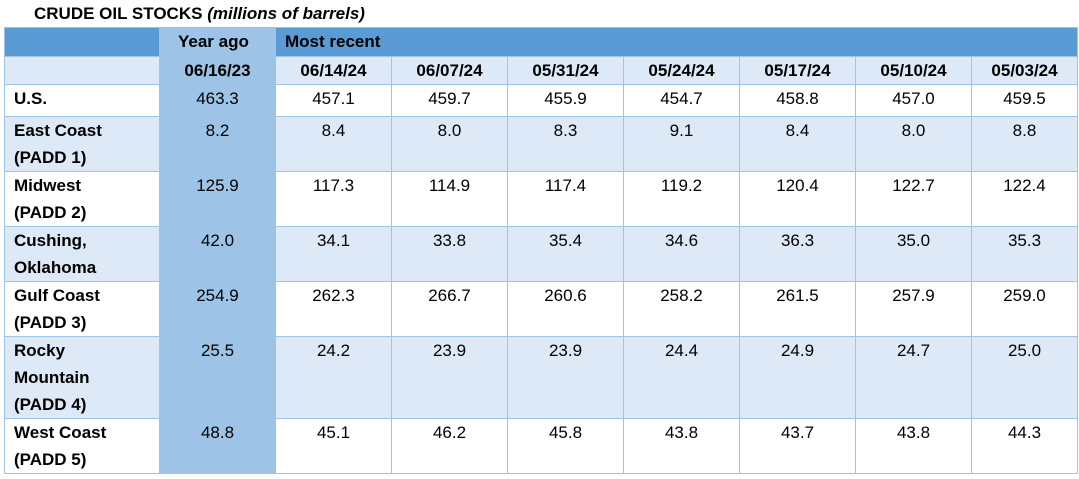 The height and width of the screenshot is (479, 1079). Describe the element at coordinates (50, 322) in the screenshot. I see `row-label-line: (PADD 3)` at that location.